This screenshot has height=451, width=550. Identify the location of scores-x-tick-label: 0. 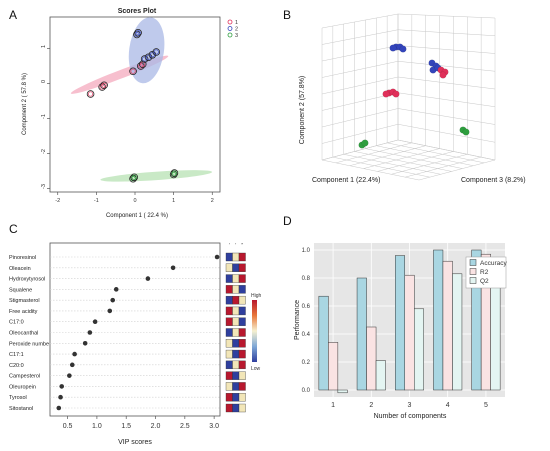
(134, 201).